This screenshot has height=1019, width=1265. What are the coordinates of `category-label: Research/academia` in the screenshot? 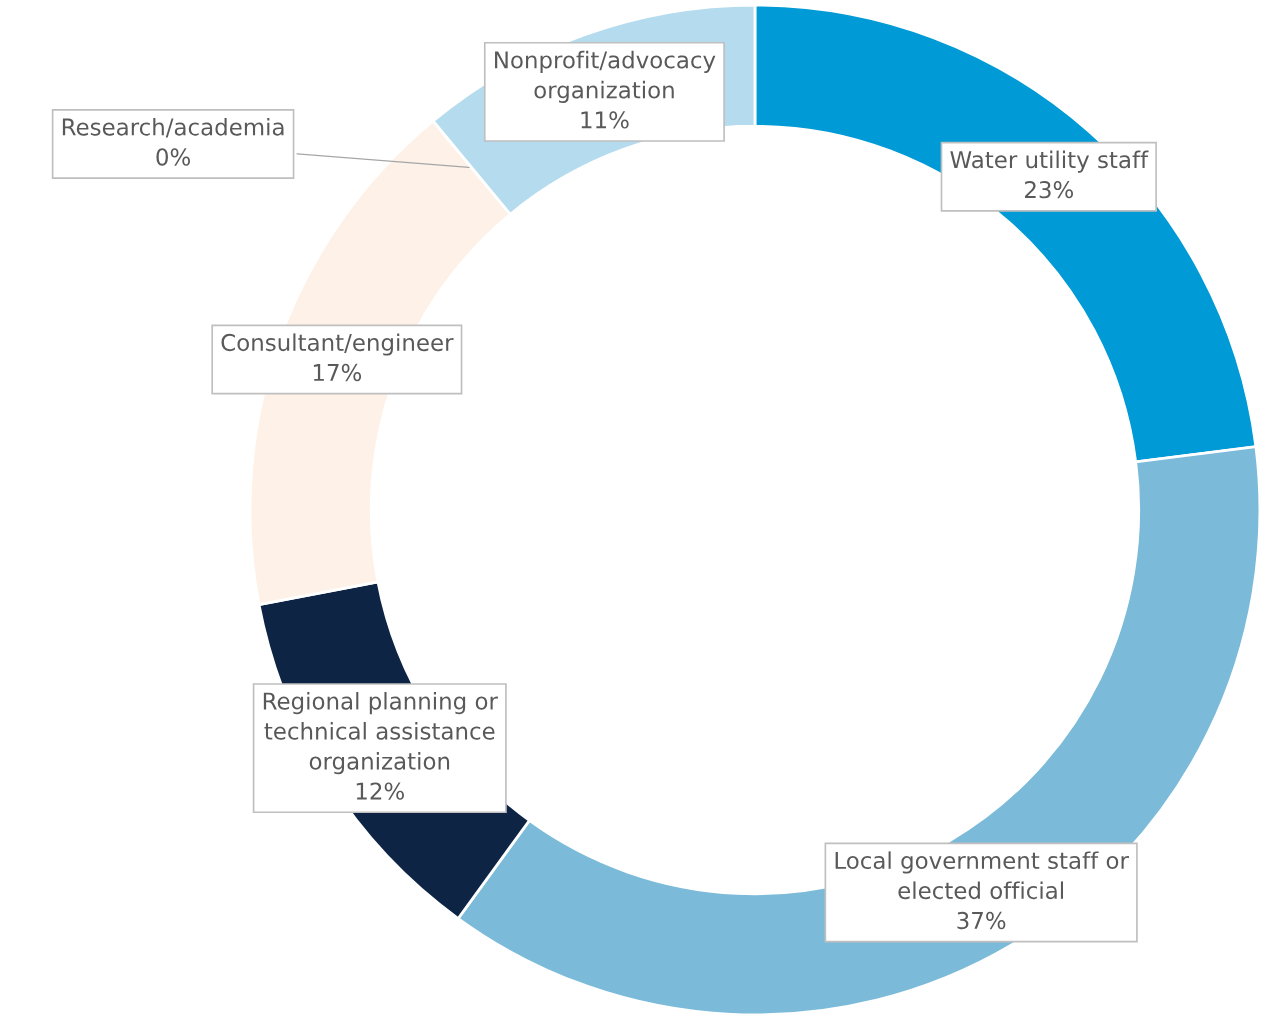 It's located at (173, 127).